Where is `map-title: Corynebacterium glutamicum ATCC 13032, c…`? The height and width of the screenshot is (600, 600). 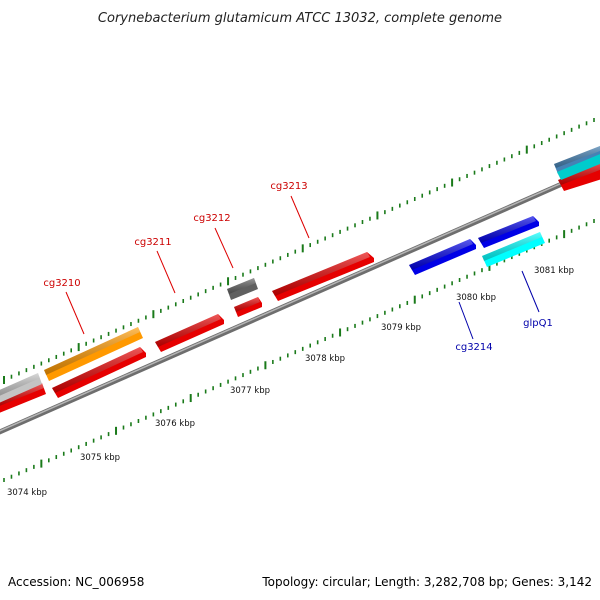
map-title: Corynebacterium glutamicum ATCC 13032, c… is located at coordinates (300, 18).